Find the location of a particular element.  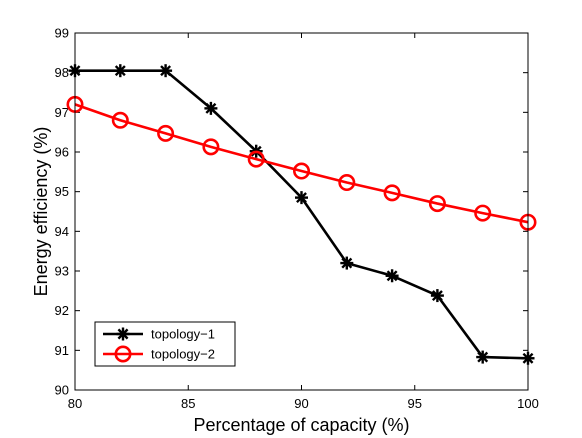

x-axis-label: Percentage of capacity (%) is located at coordinates (301, 425).